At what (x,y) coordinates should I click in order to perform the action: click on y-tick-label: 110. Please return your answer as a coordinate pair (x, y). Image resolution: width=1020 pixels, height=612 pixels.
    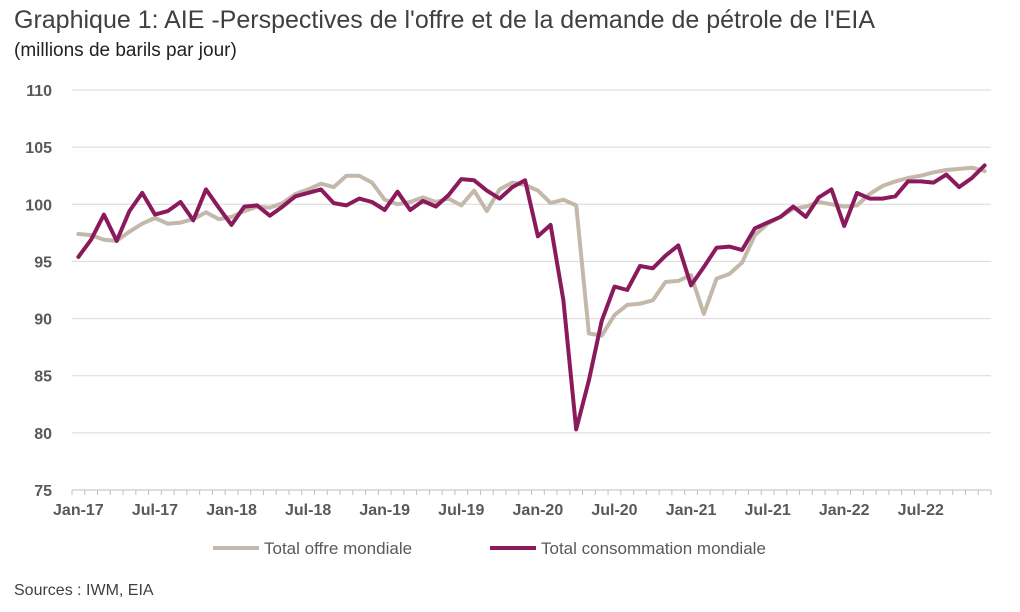
    Looking at the image, I should click on (39, 91).